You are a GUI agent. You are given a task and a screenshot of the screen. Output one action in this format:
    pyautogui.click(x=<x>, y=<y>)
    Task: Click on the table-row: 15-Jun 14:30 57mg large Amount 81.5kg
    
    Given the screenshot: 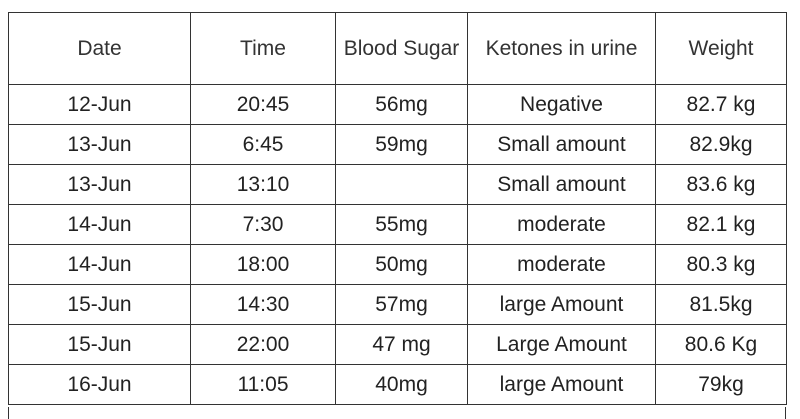 What is the action you would take?
    pyautogui.click(x=397, y=304)
    